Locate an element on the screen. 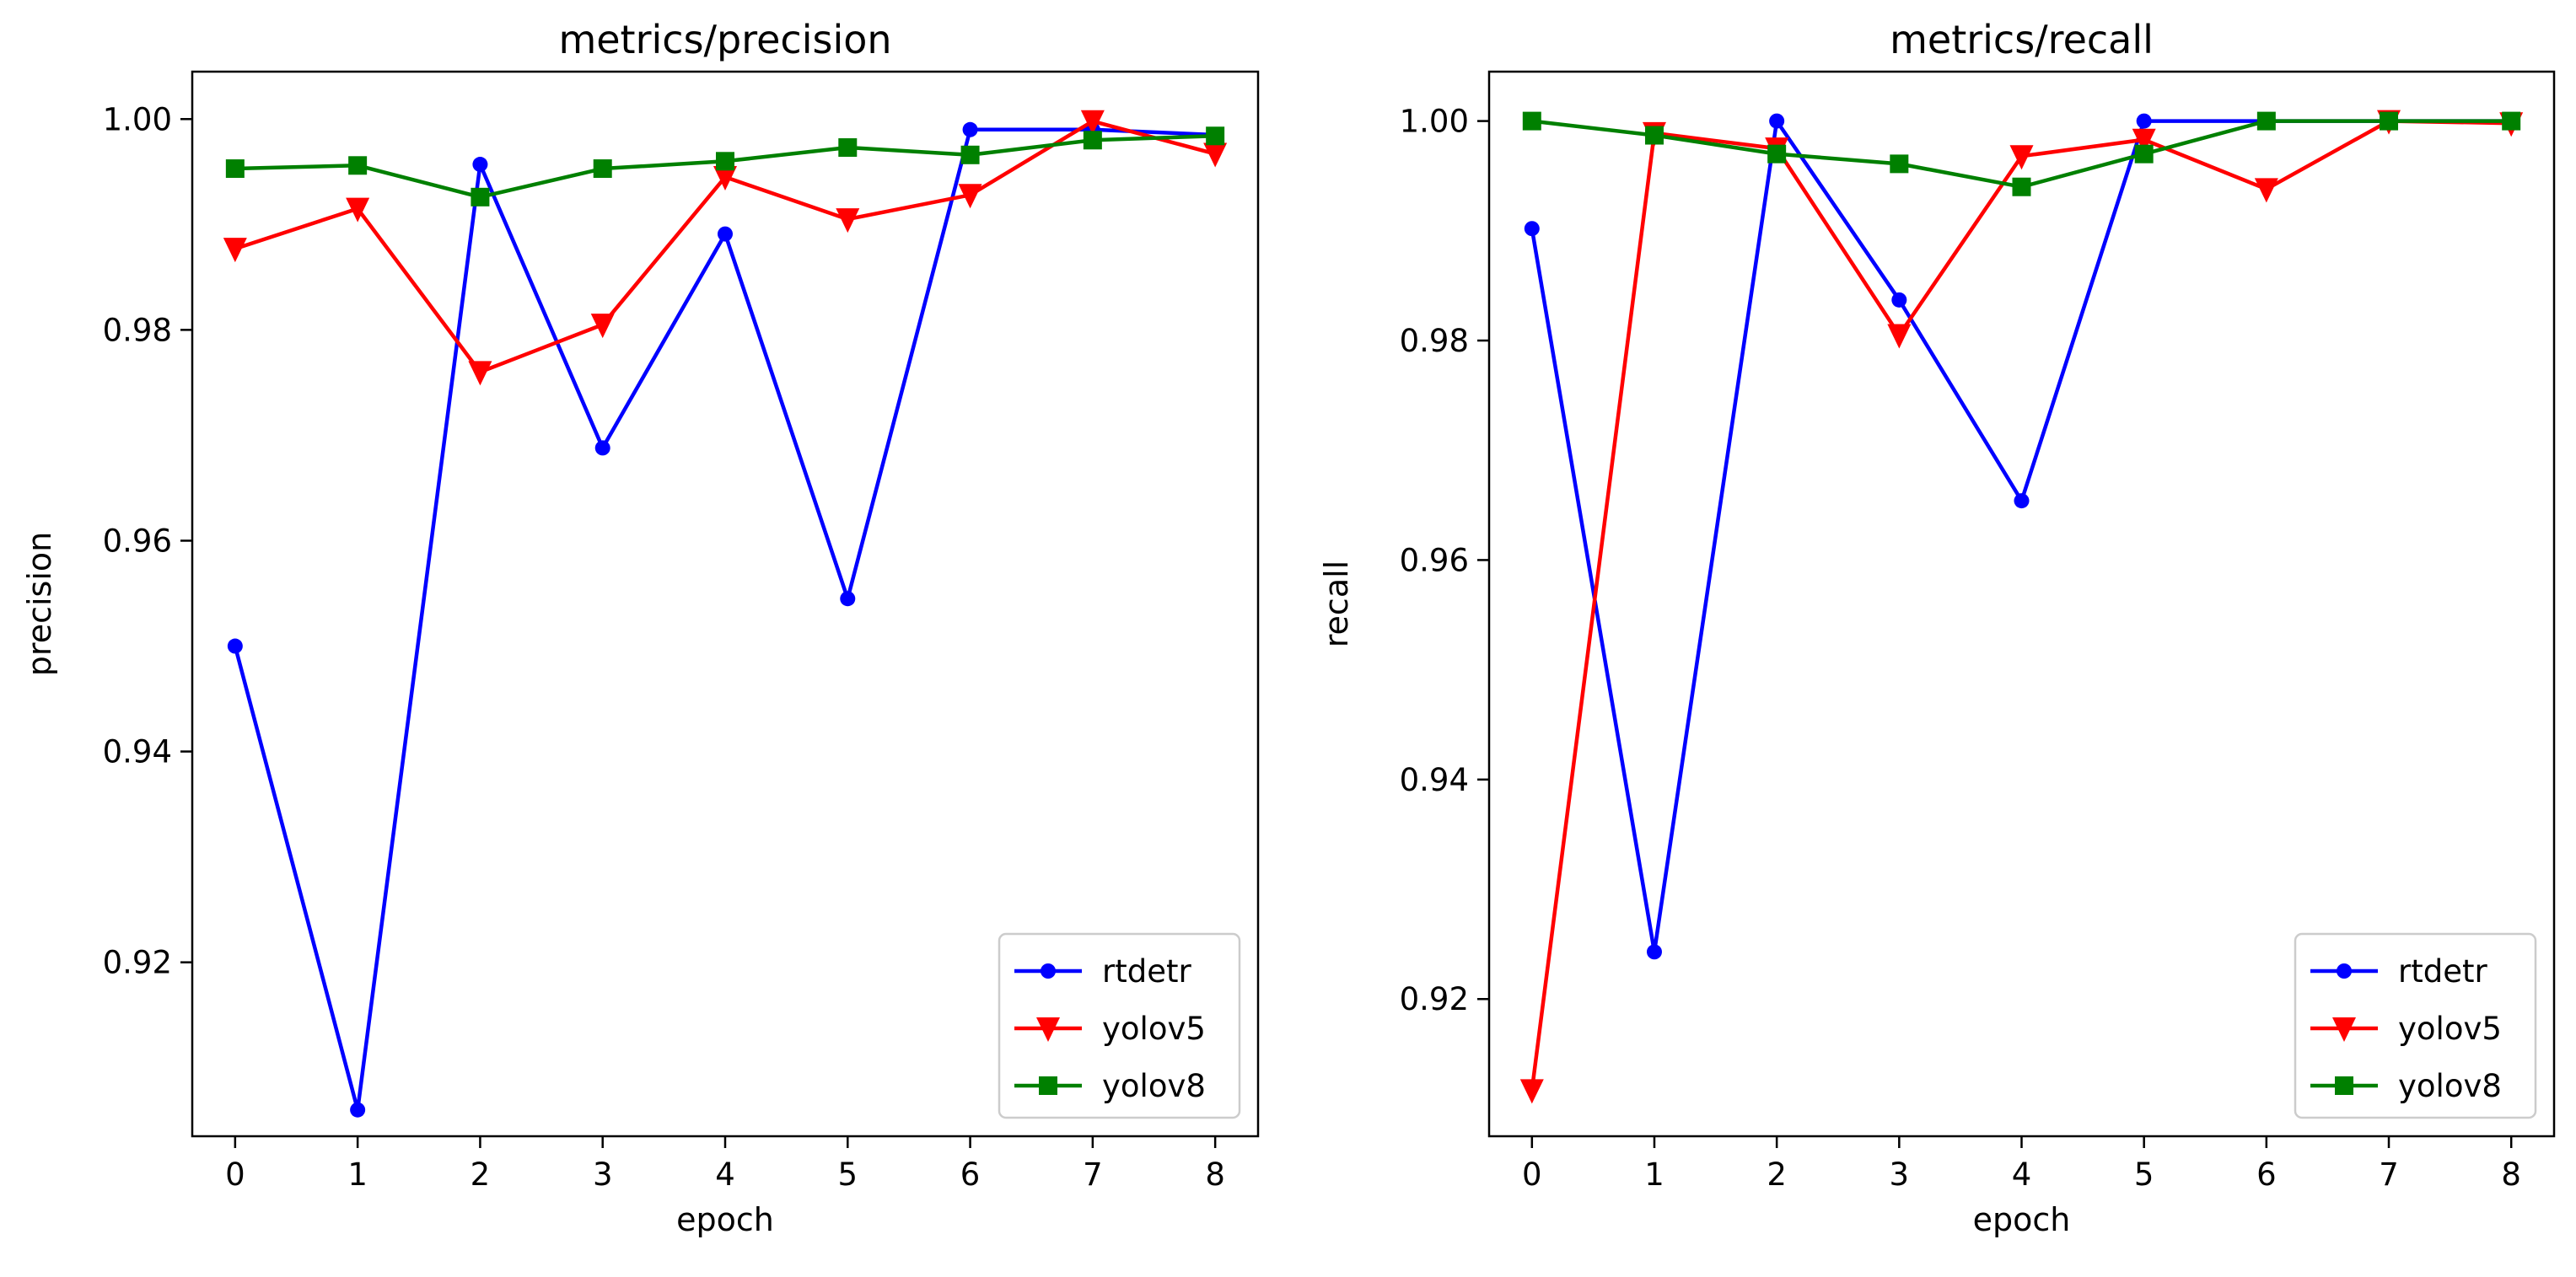 The width and height of the screenshot is (2576, 1277). series-yolov8 is located at coordinates (2022, 153).